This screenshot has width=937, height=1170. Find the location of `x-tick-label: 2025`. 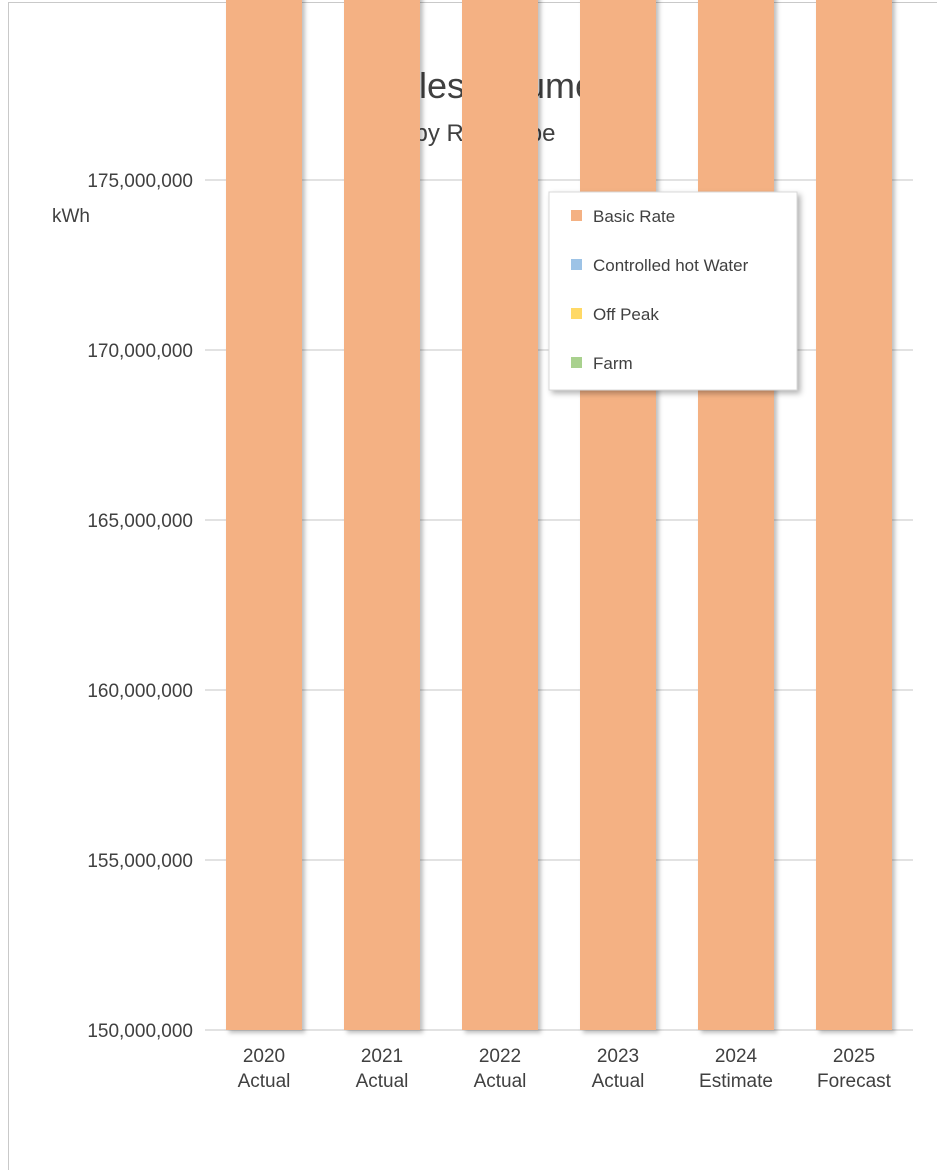

x-tick-label: 2025 is located at coordinates (854, 1056).